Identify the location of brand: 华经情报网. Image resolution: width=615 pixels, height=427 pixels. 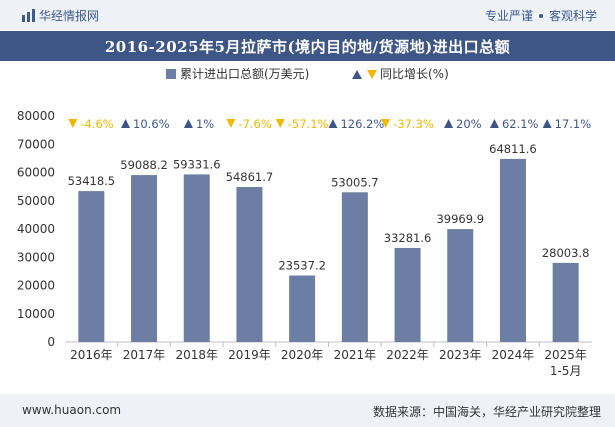
(60, 15).